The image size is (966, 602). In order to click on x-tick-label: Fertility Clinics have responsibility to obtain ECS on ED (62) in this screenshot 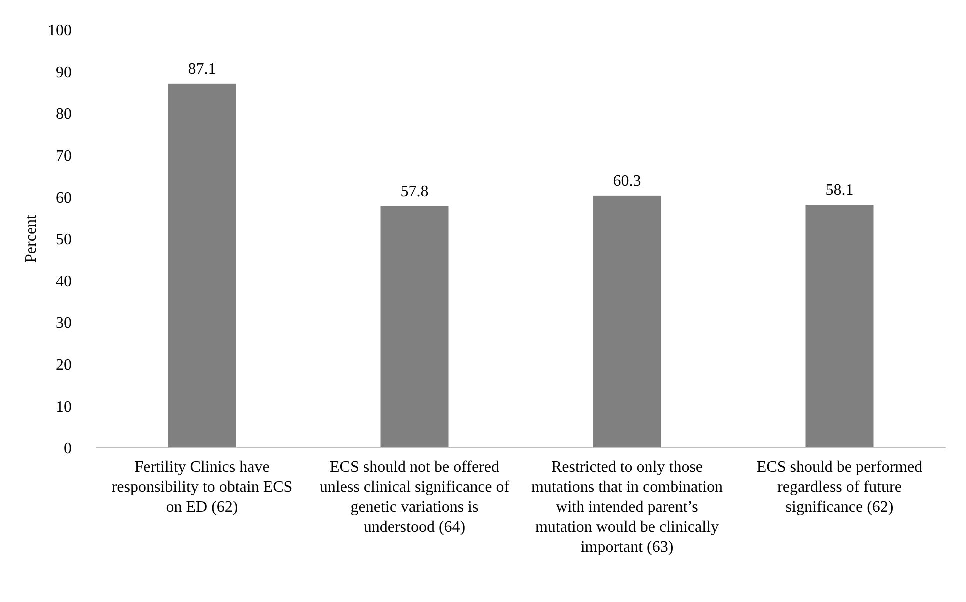, I will do `click(202, 487)`.